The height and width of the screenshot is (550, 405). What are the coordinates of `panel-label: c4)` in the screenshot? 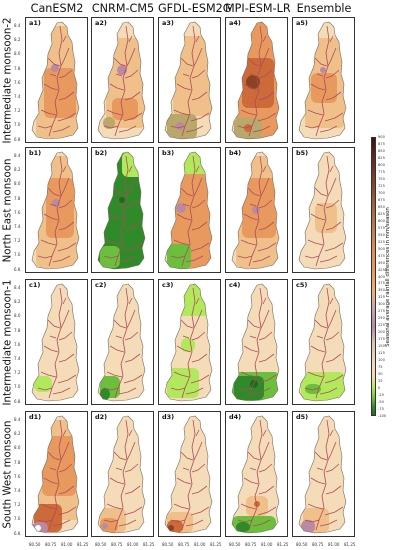 It's located at (235, 285).